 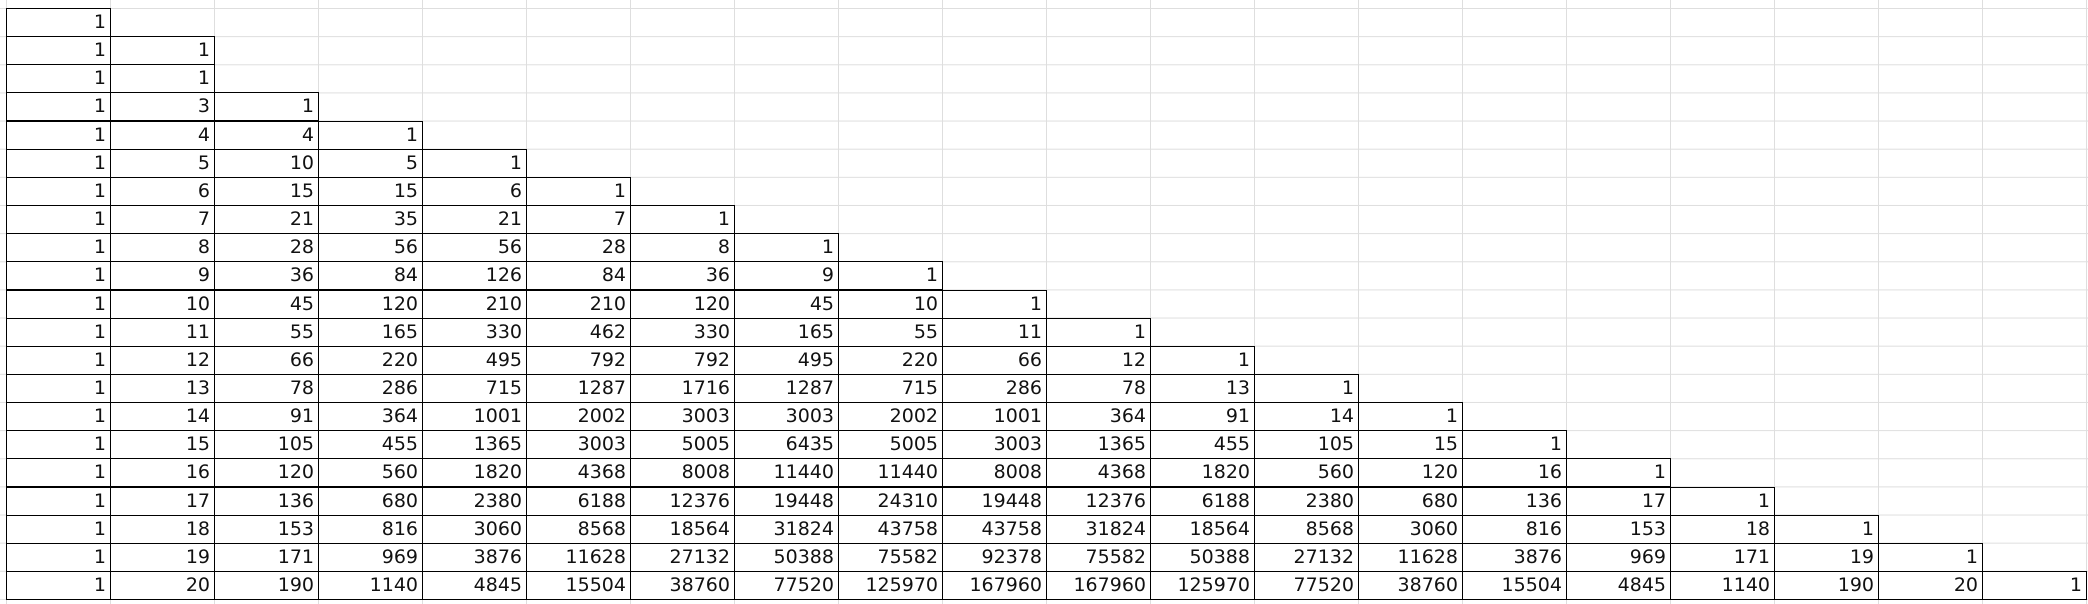 What do you see at coordinates (578, 276) in the screenshot?
I see `grid-cell: 84` at bounding box center [578, 276].